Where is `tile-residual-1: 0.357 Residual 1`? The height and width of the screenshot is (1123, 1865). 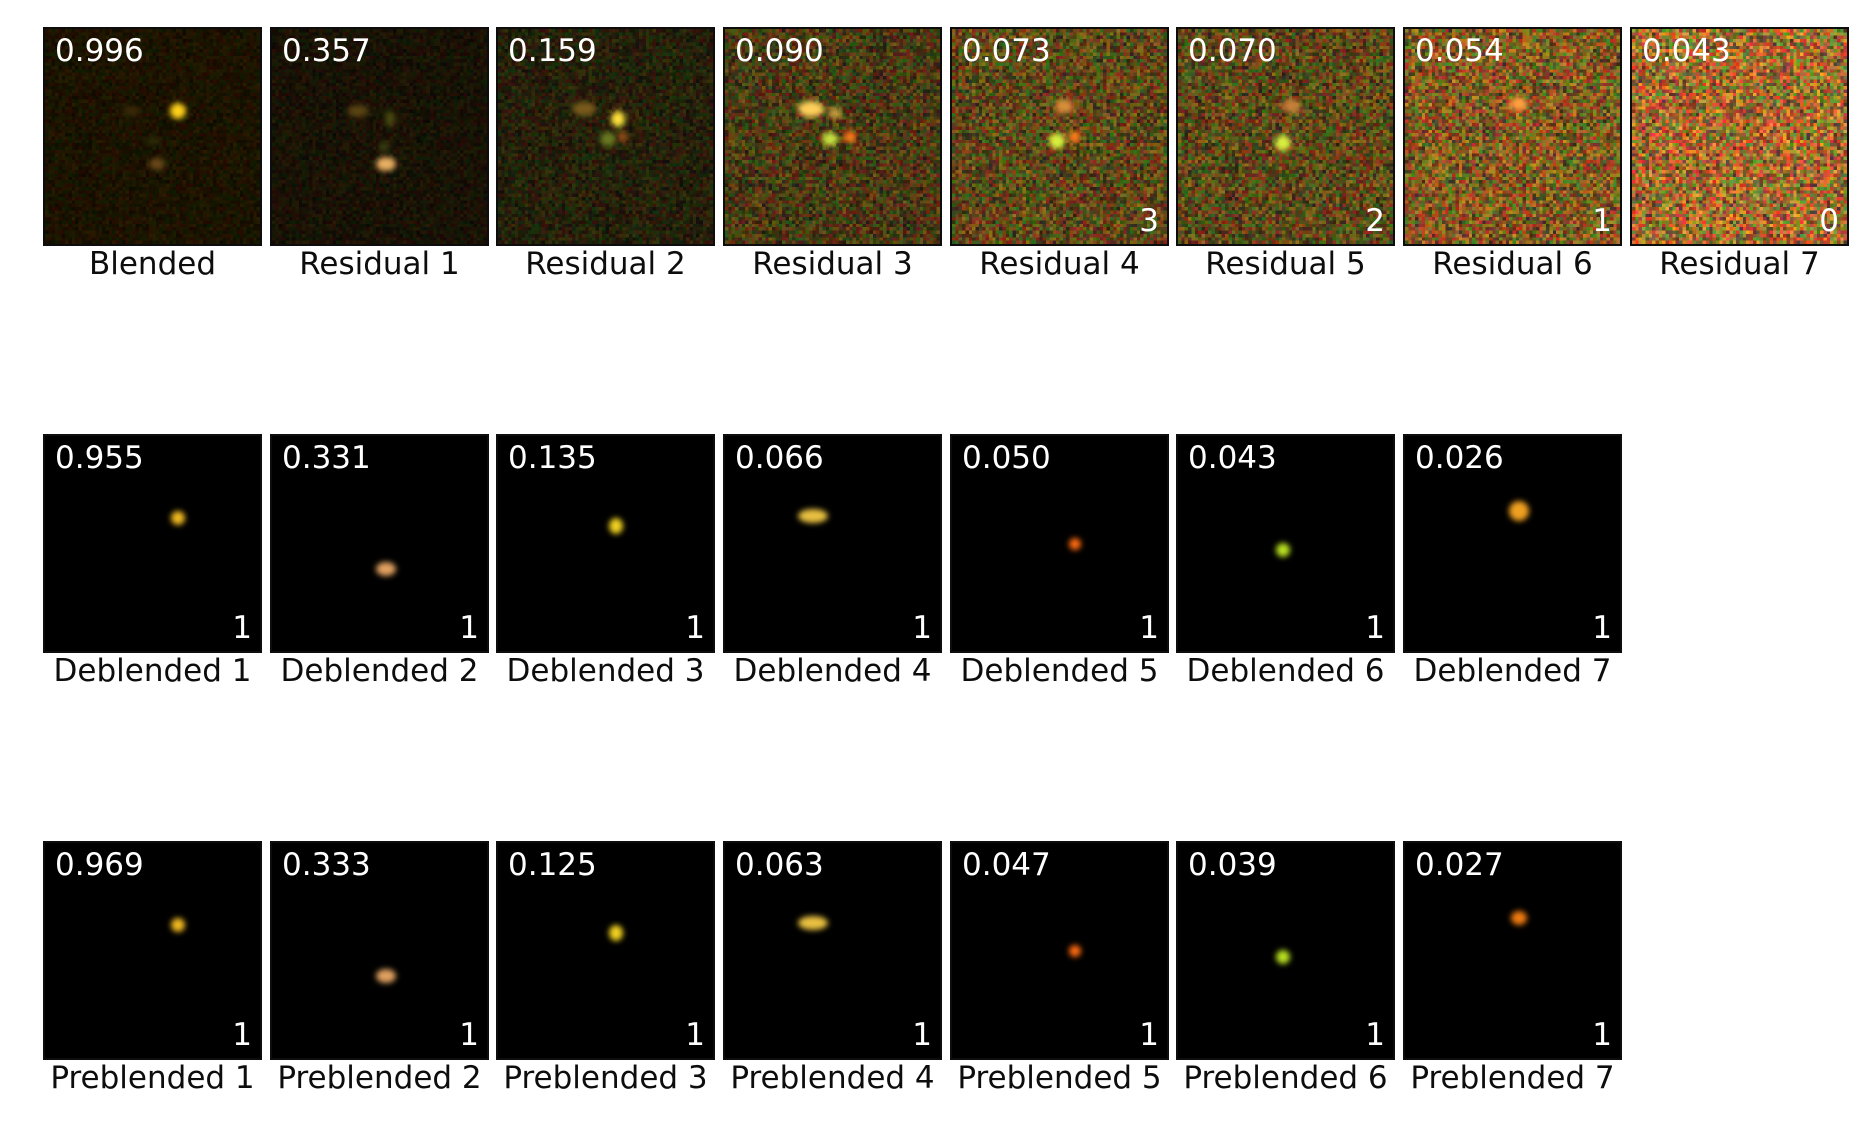
tile-residual-1: 0.357 Residual 1 is located at coordinates (379, 154).